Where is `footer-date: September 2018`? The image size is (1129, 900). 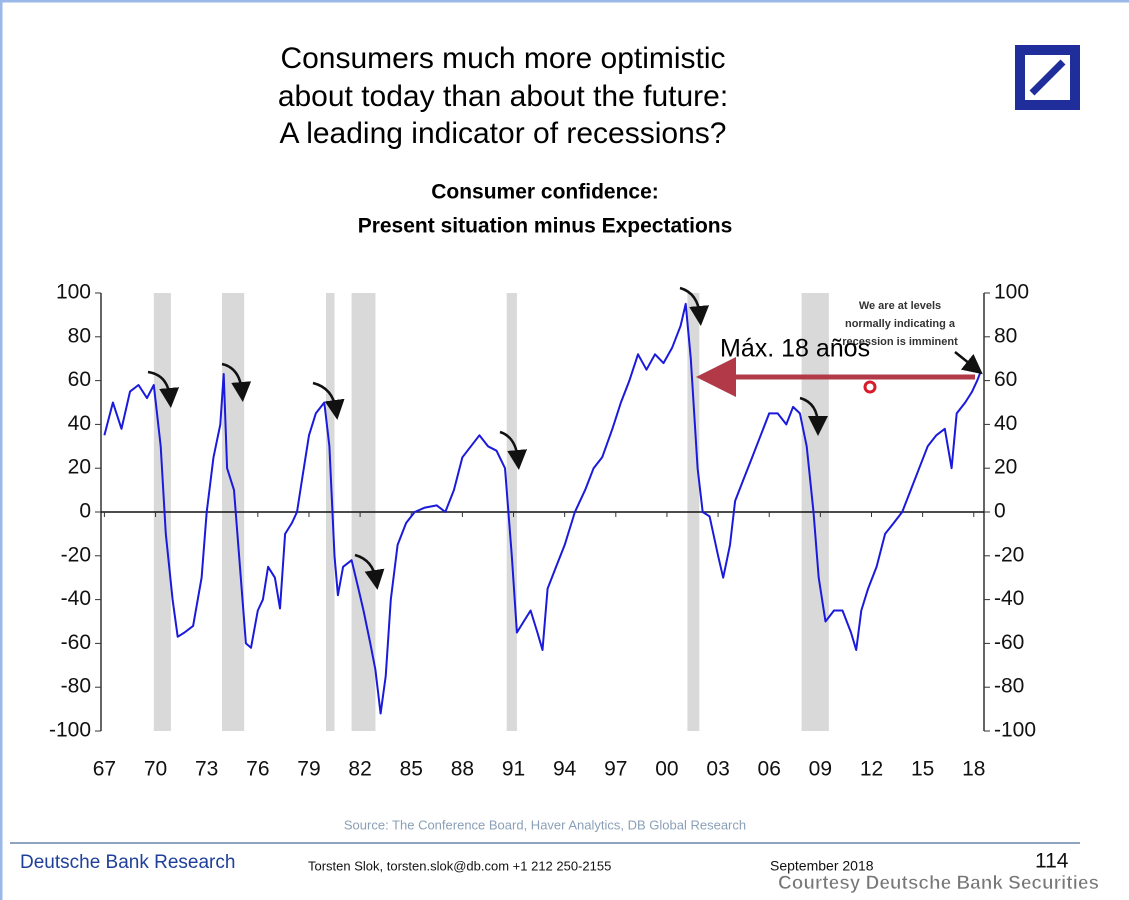 footer-date: September 2018 is located at coordinates (822, 866).